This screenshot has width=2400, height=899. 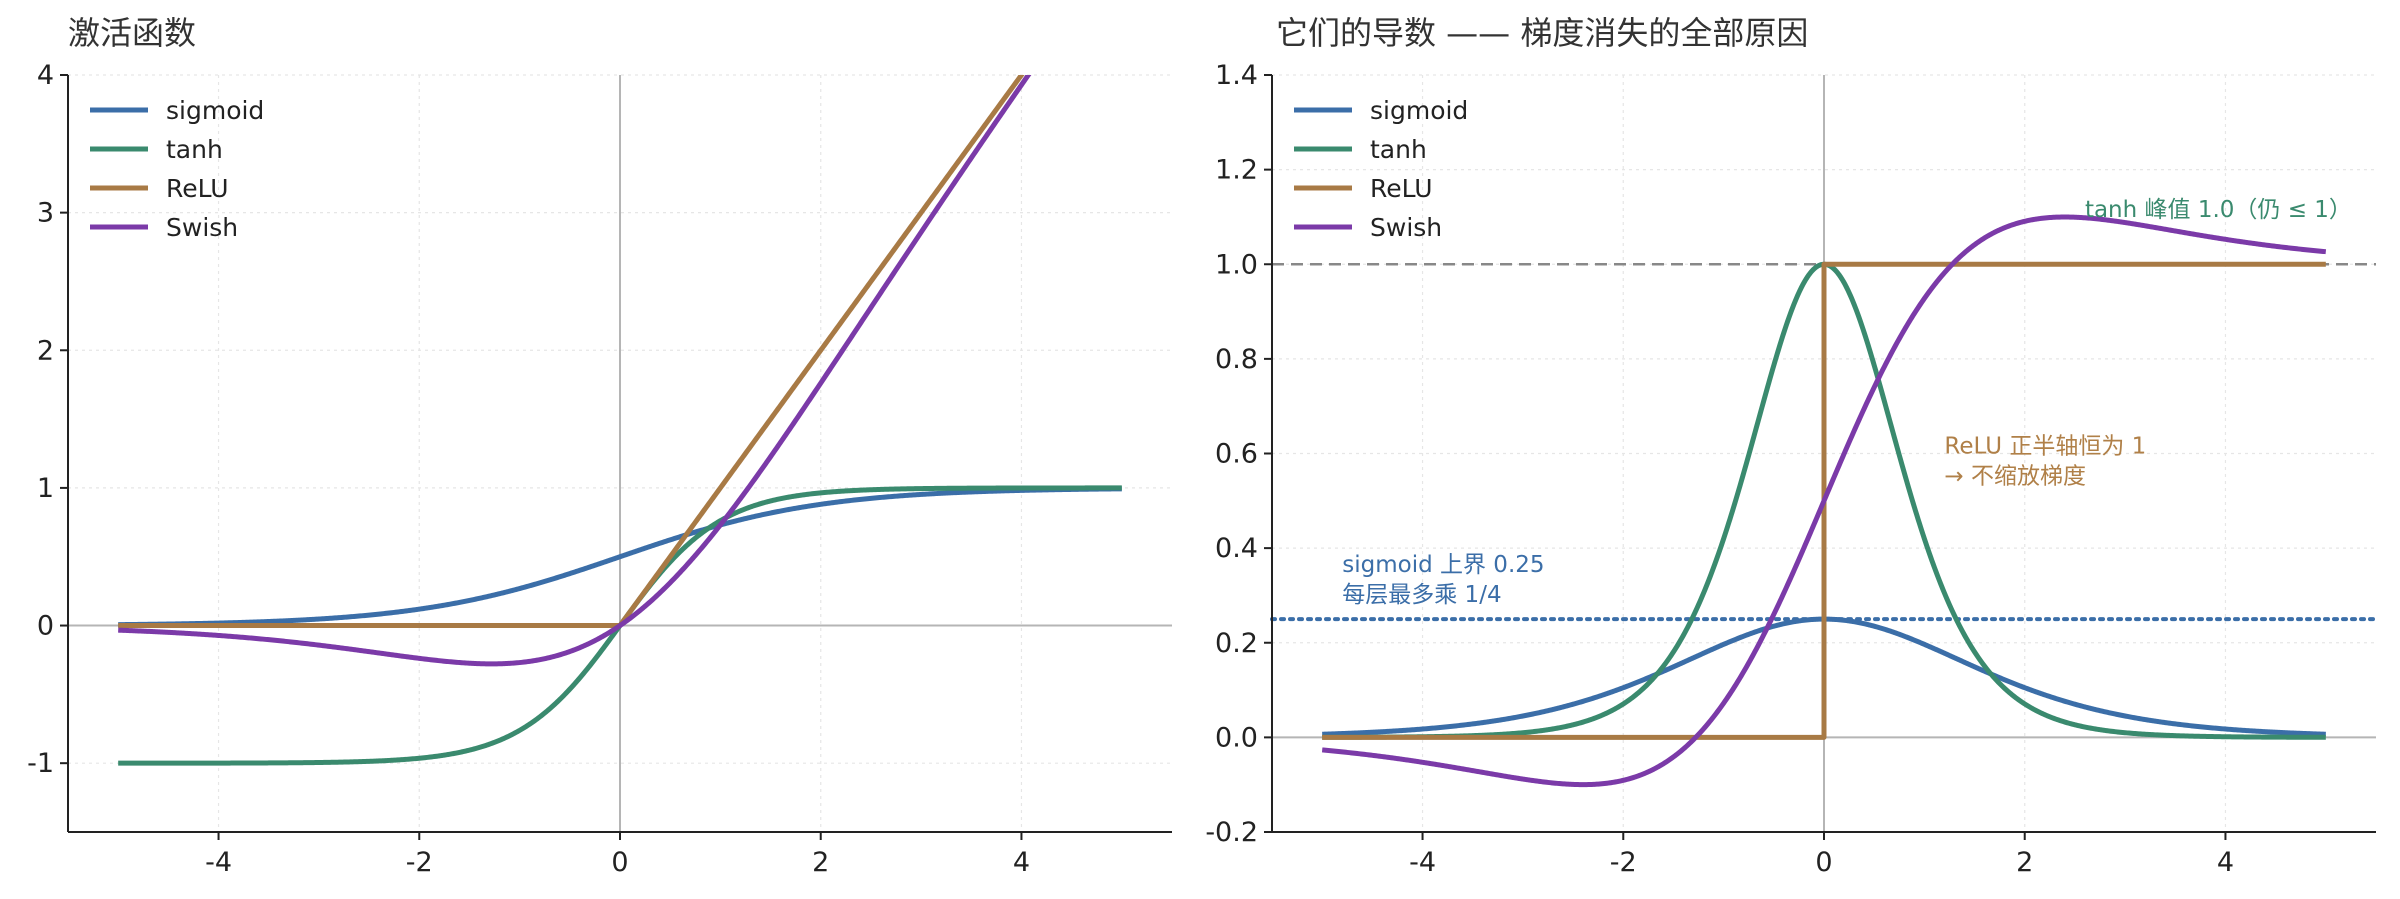 I want to click on y-tick-label: -1, so click(x=40, y=763).